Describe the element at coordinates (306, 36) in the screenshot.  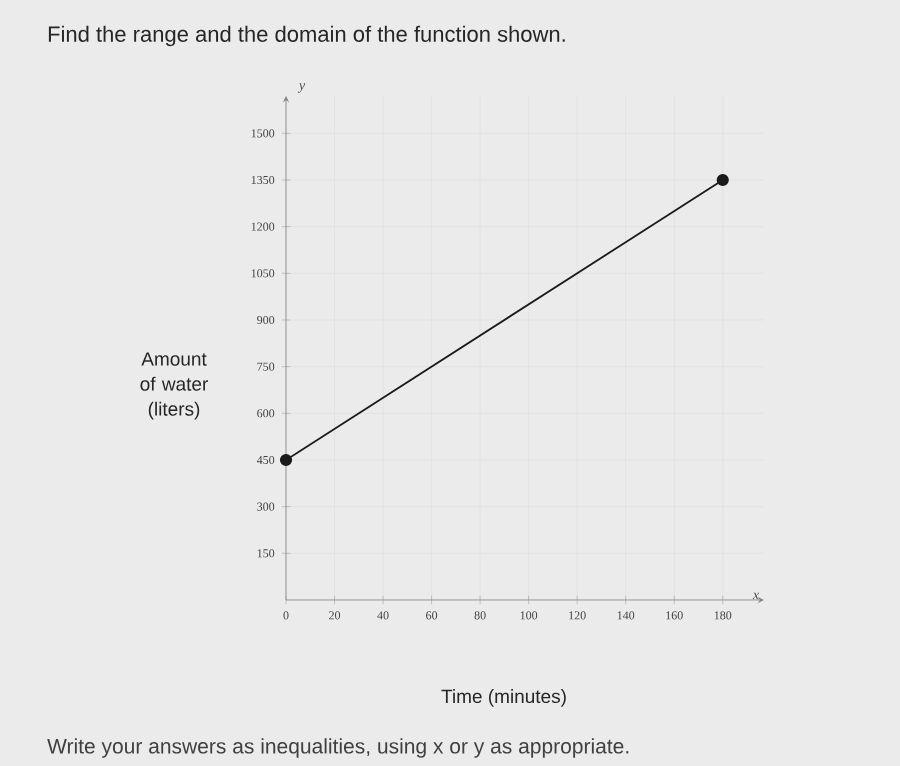
I see `chart-title: Find the range and the domain of the function shown.` at that location.